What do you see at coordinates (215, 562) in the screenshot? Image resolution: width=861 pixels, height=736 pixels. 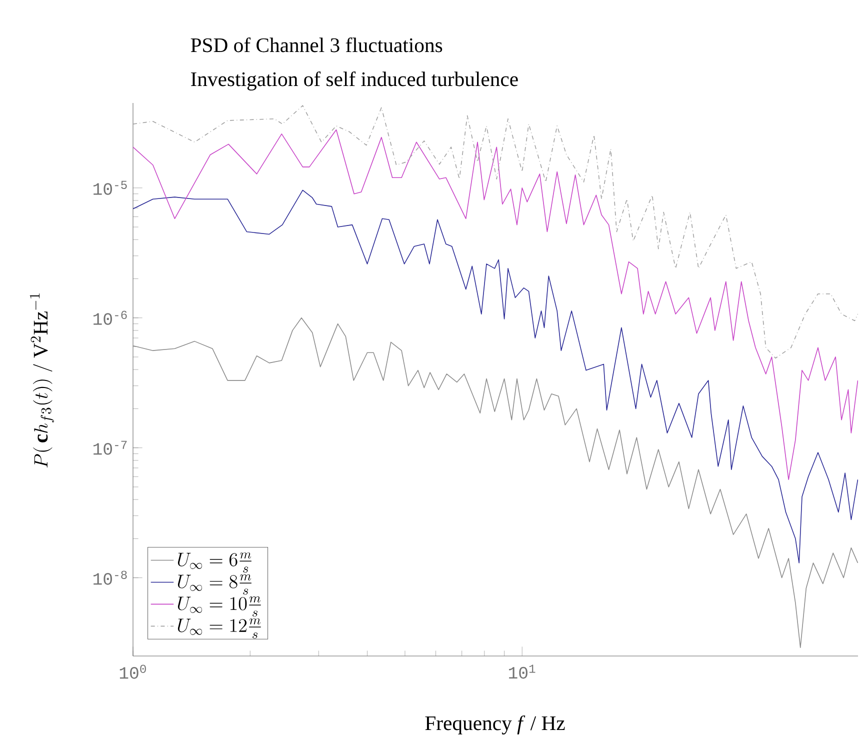 I see `legend-label: $U_\infty = 6\frac{m}{s}$` at bounding box center [215, 562].